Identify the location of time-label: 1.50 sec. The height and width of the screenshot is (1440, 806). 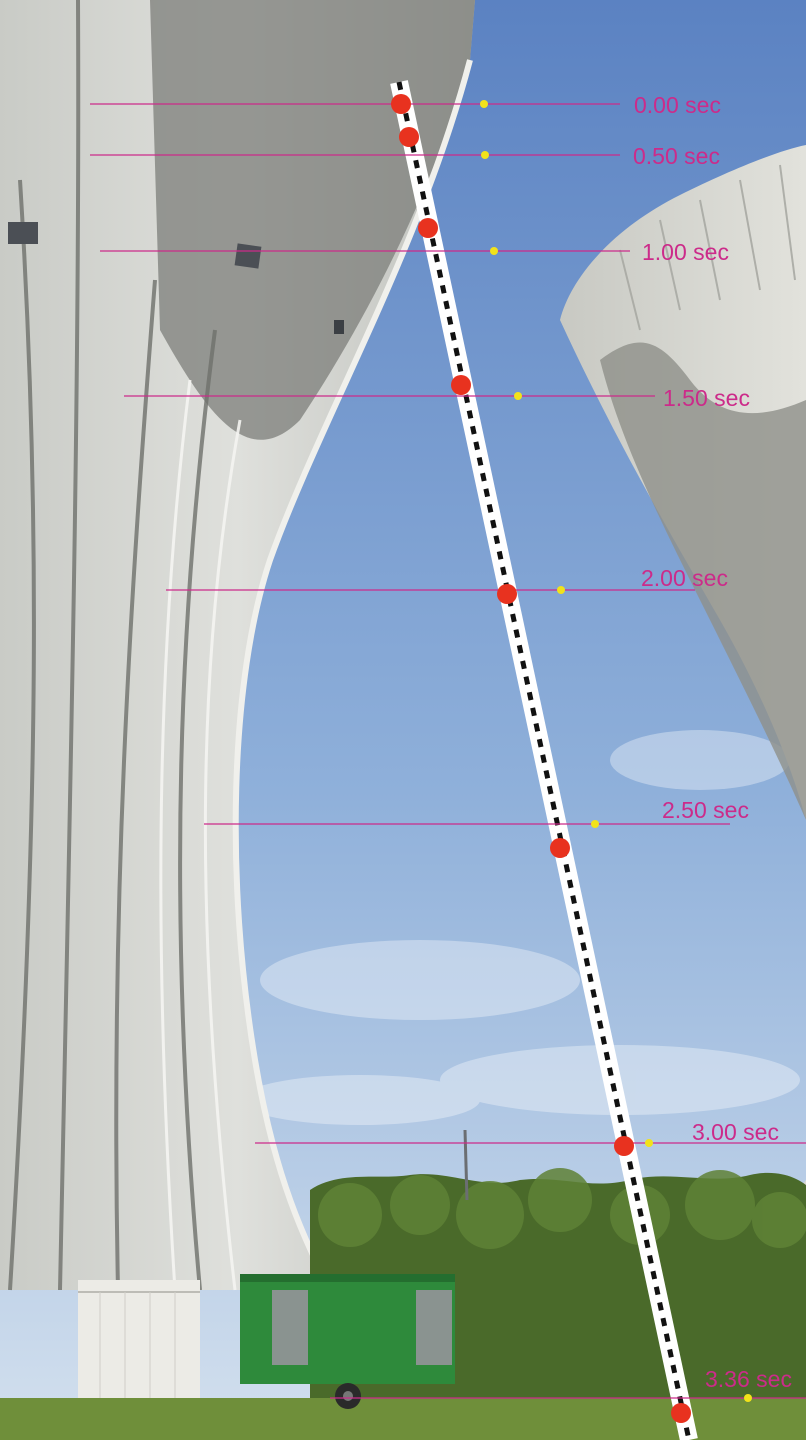
(706, 398).